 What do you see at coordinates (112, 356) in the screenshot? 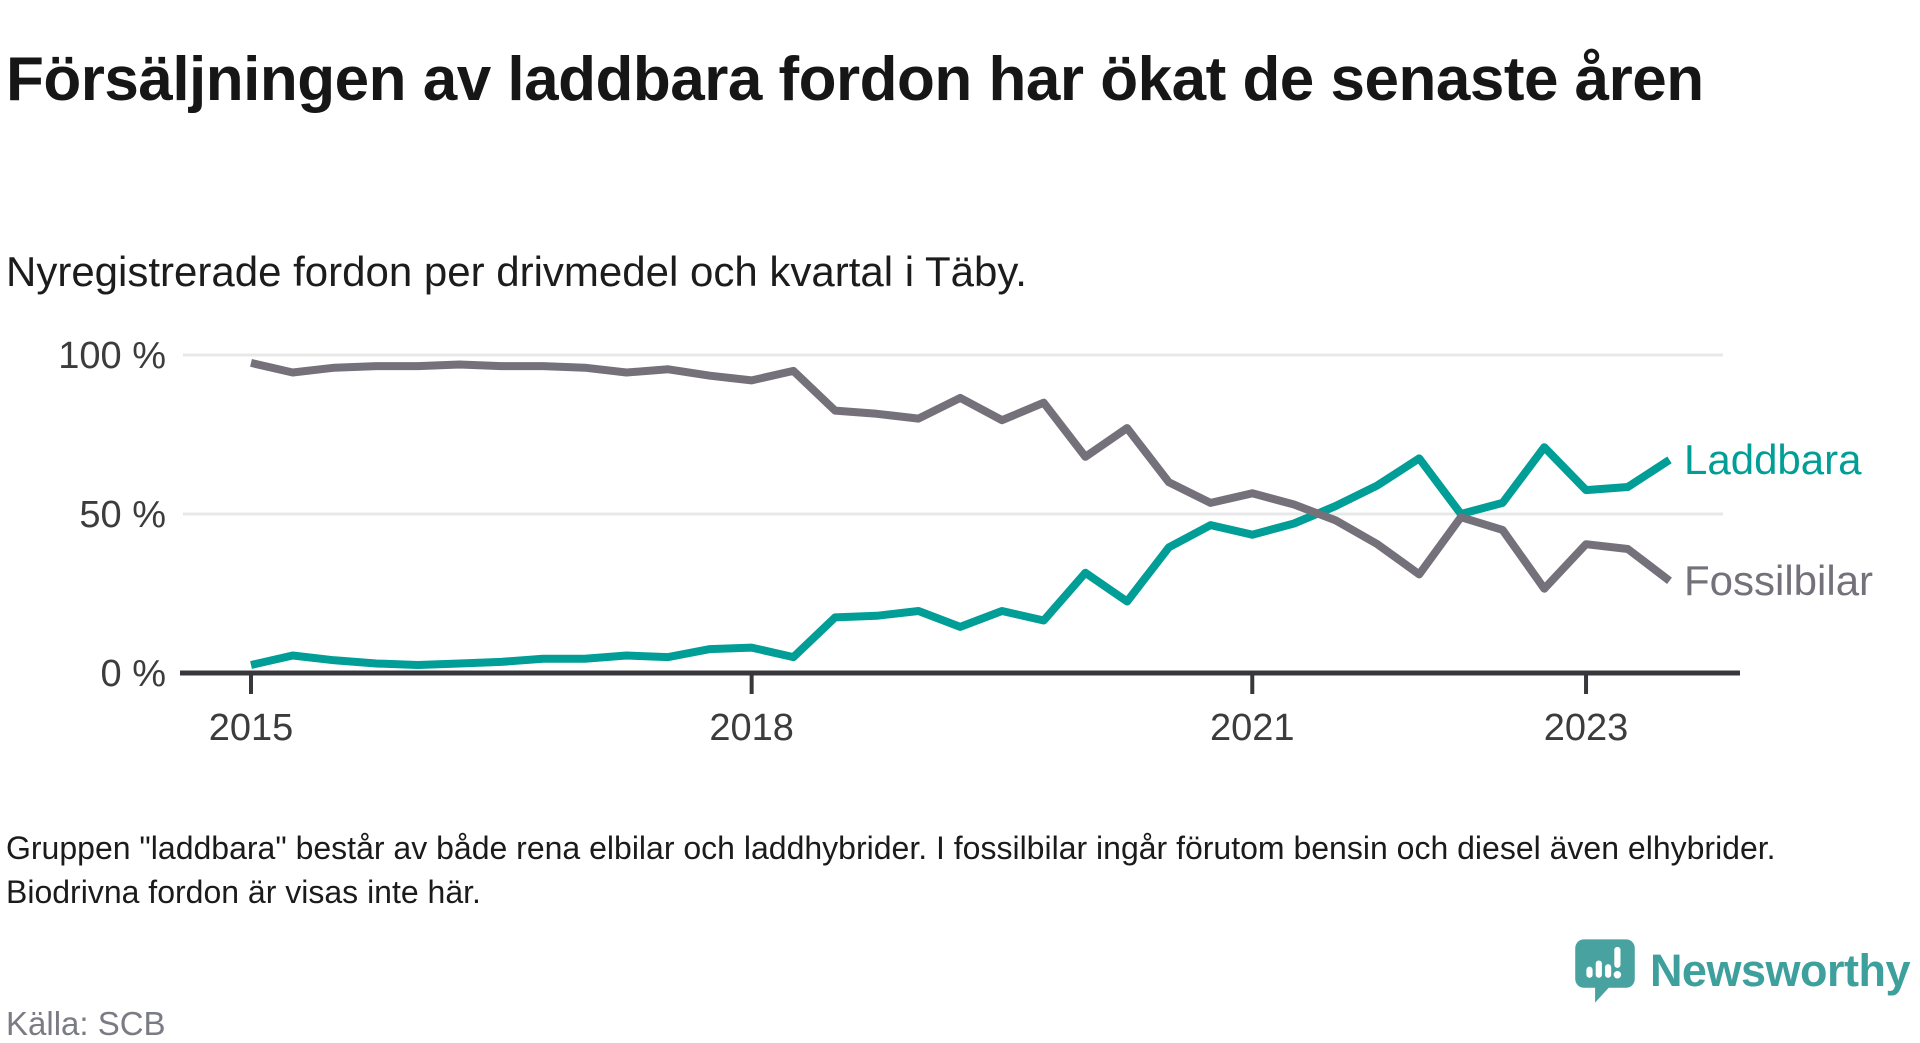
I see `y-tick-label: 100 %` at bounding box center [112, 356].